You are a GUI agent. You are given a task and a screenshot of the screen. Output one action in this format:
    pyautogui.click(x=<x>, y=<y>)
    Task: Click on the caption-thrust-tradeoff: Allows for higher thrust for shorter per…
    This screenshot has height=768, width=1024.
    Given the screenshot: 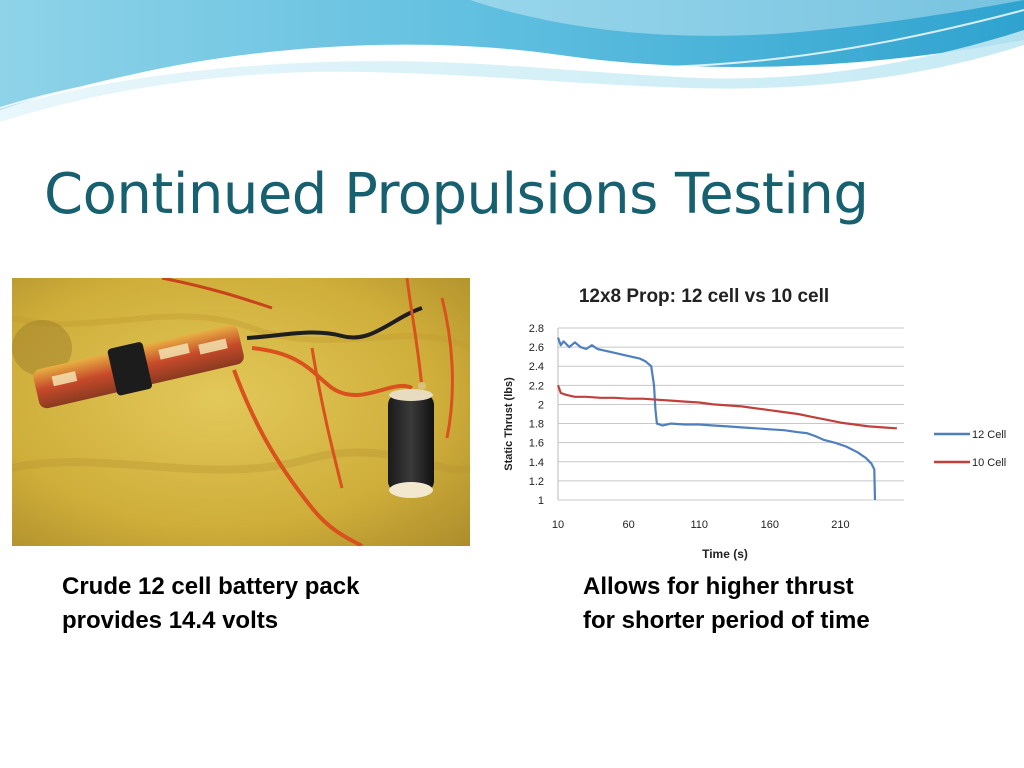 What is the action you would take?
    pyautogui.click(x=756, y=604)
    